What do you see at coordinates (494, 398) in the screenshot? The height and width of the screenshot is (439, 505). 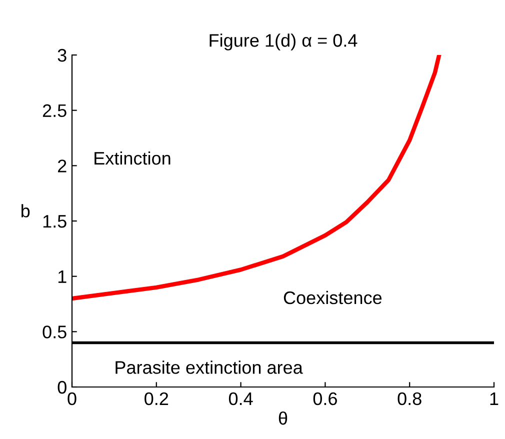 I see `x-tick-label: 1` at bounding box center [494, 398].